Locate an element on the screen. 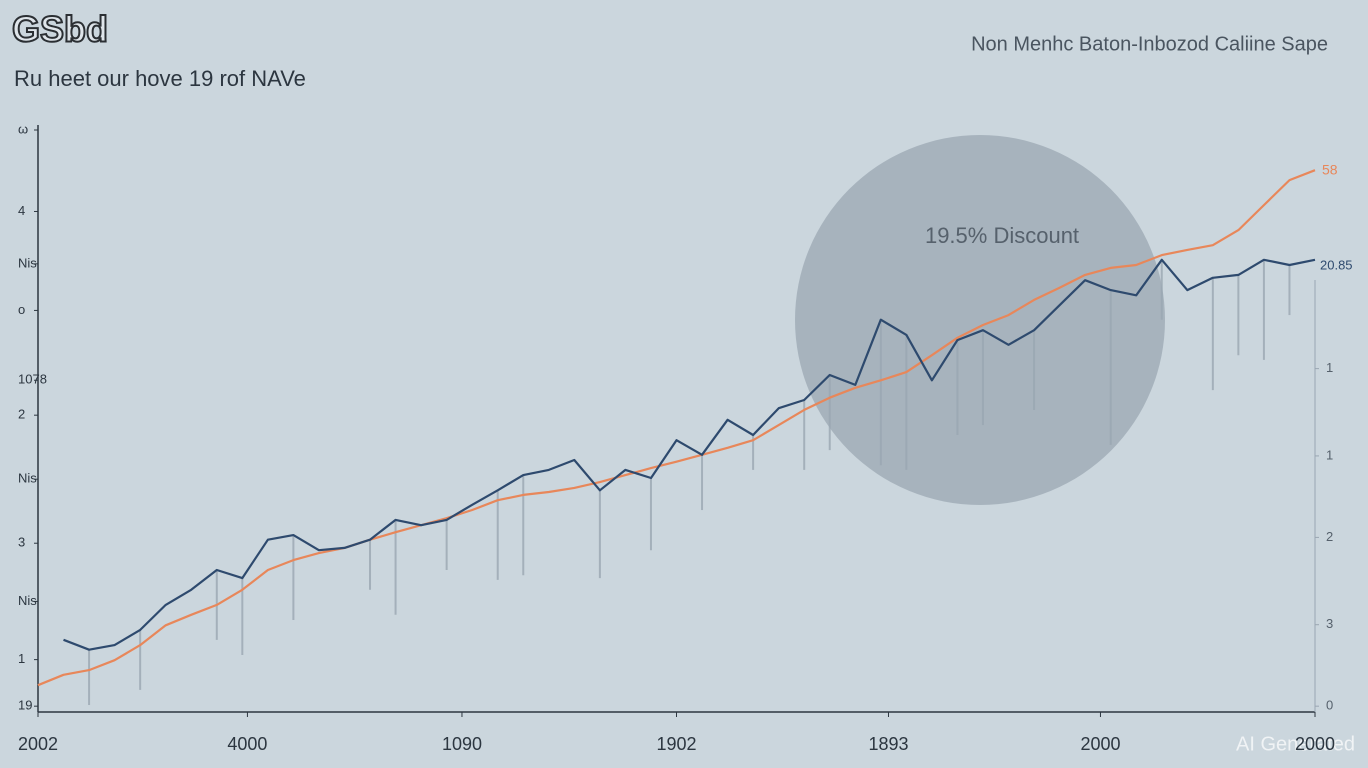 This screenshot has width=1368, height=768. y-tick-label: 1078 is located at coordinates (32, 379).